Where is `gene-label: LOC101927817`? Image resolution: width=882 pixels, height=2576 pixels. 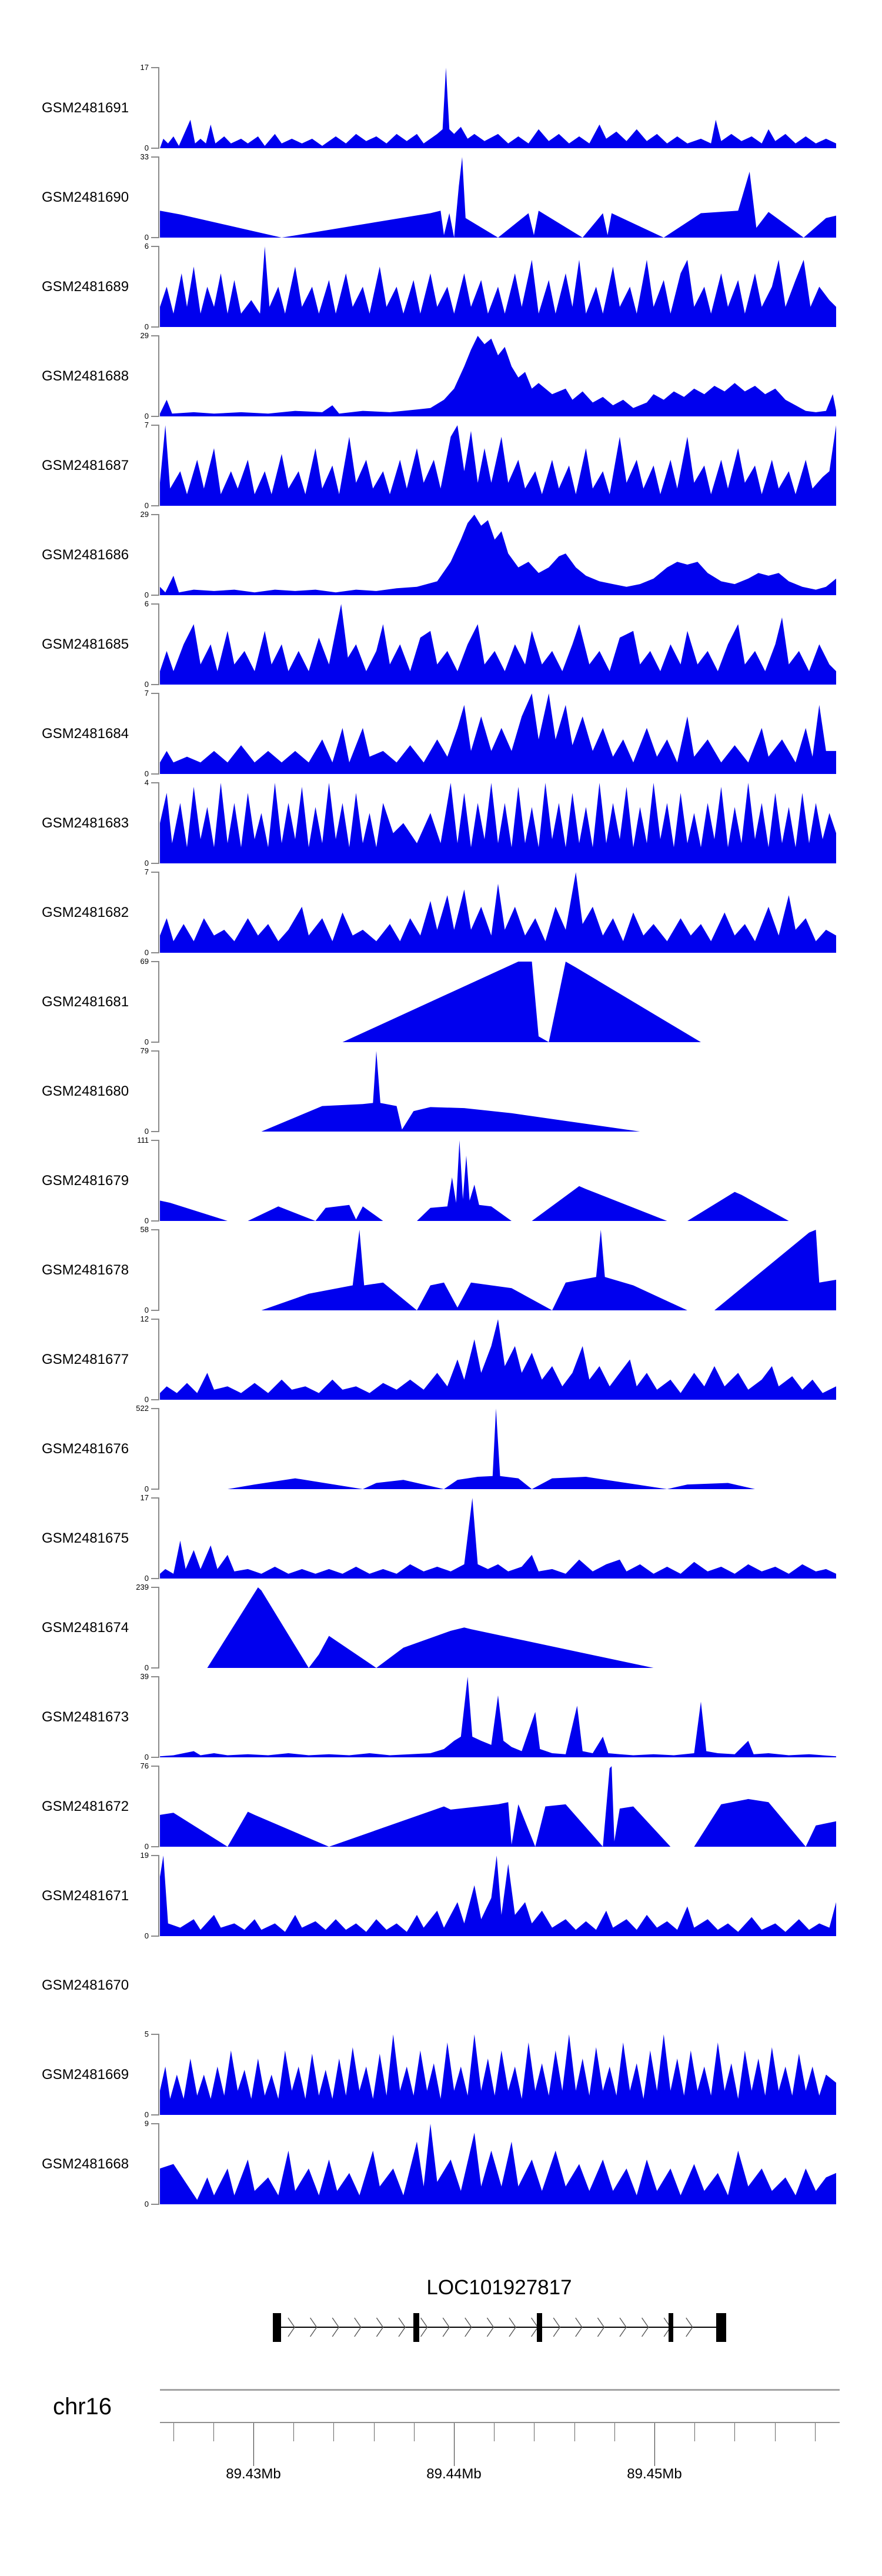
gene-label: LOC101927817 is located at coordinates (499, 2287).